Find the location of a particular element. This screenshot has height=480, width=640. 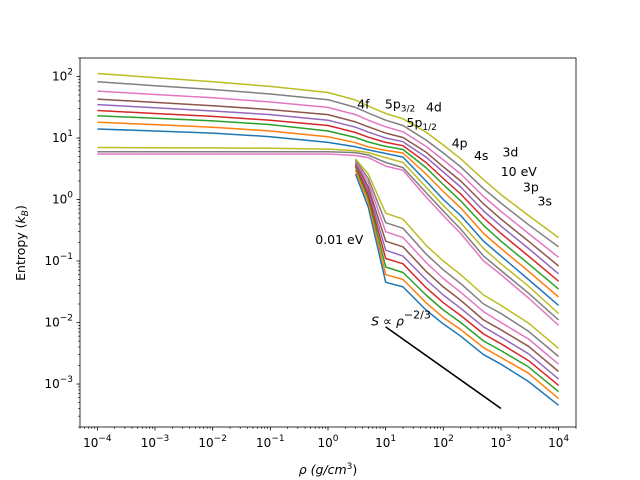

annotation-3d: 3d is located at coordinates (510, 152).